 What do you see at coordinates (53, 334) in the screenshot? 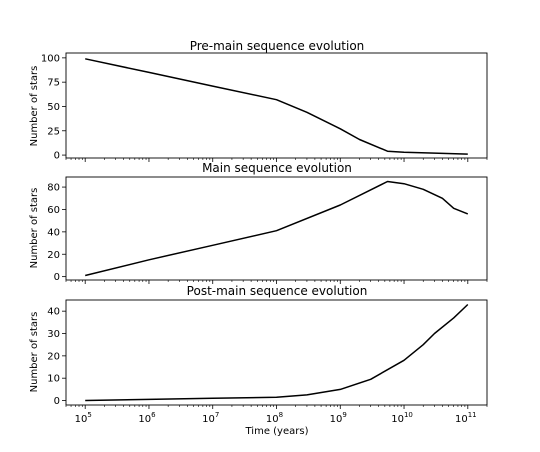
I see `y-tick-label: 30` at bounding box center [53, 334].